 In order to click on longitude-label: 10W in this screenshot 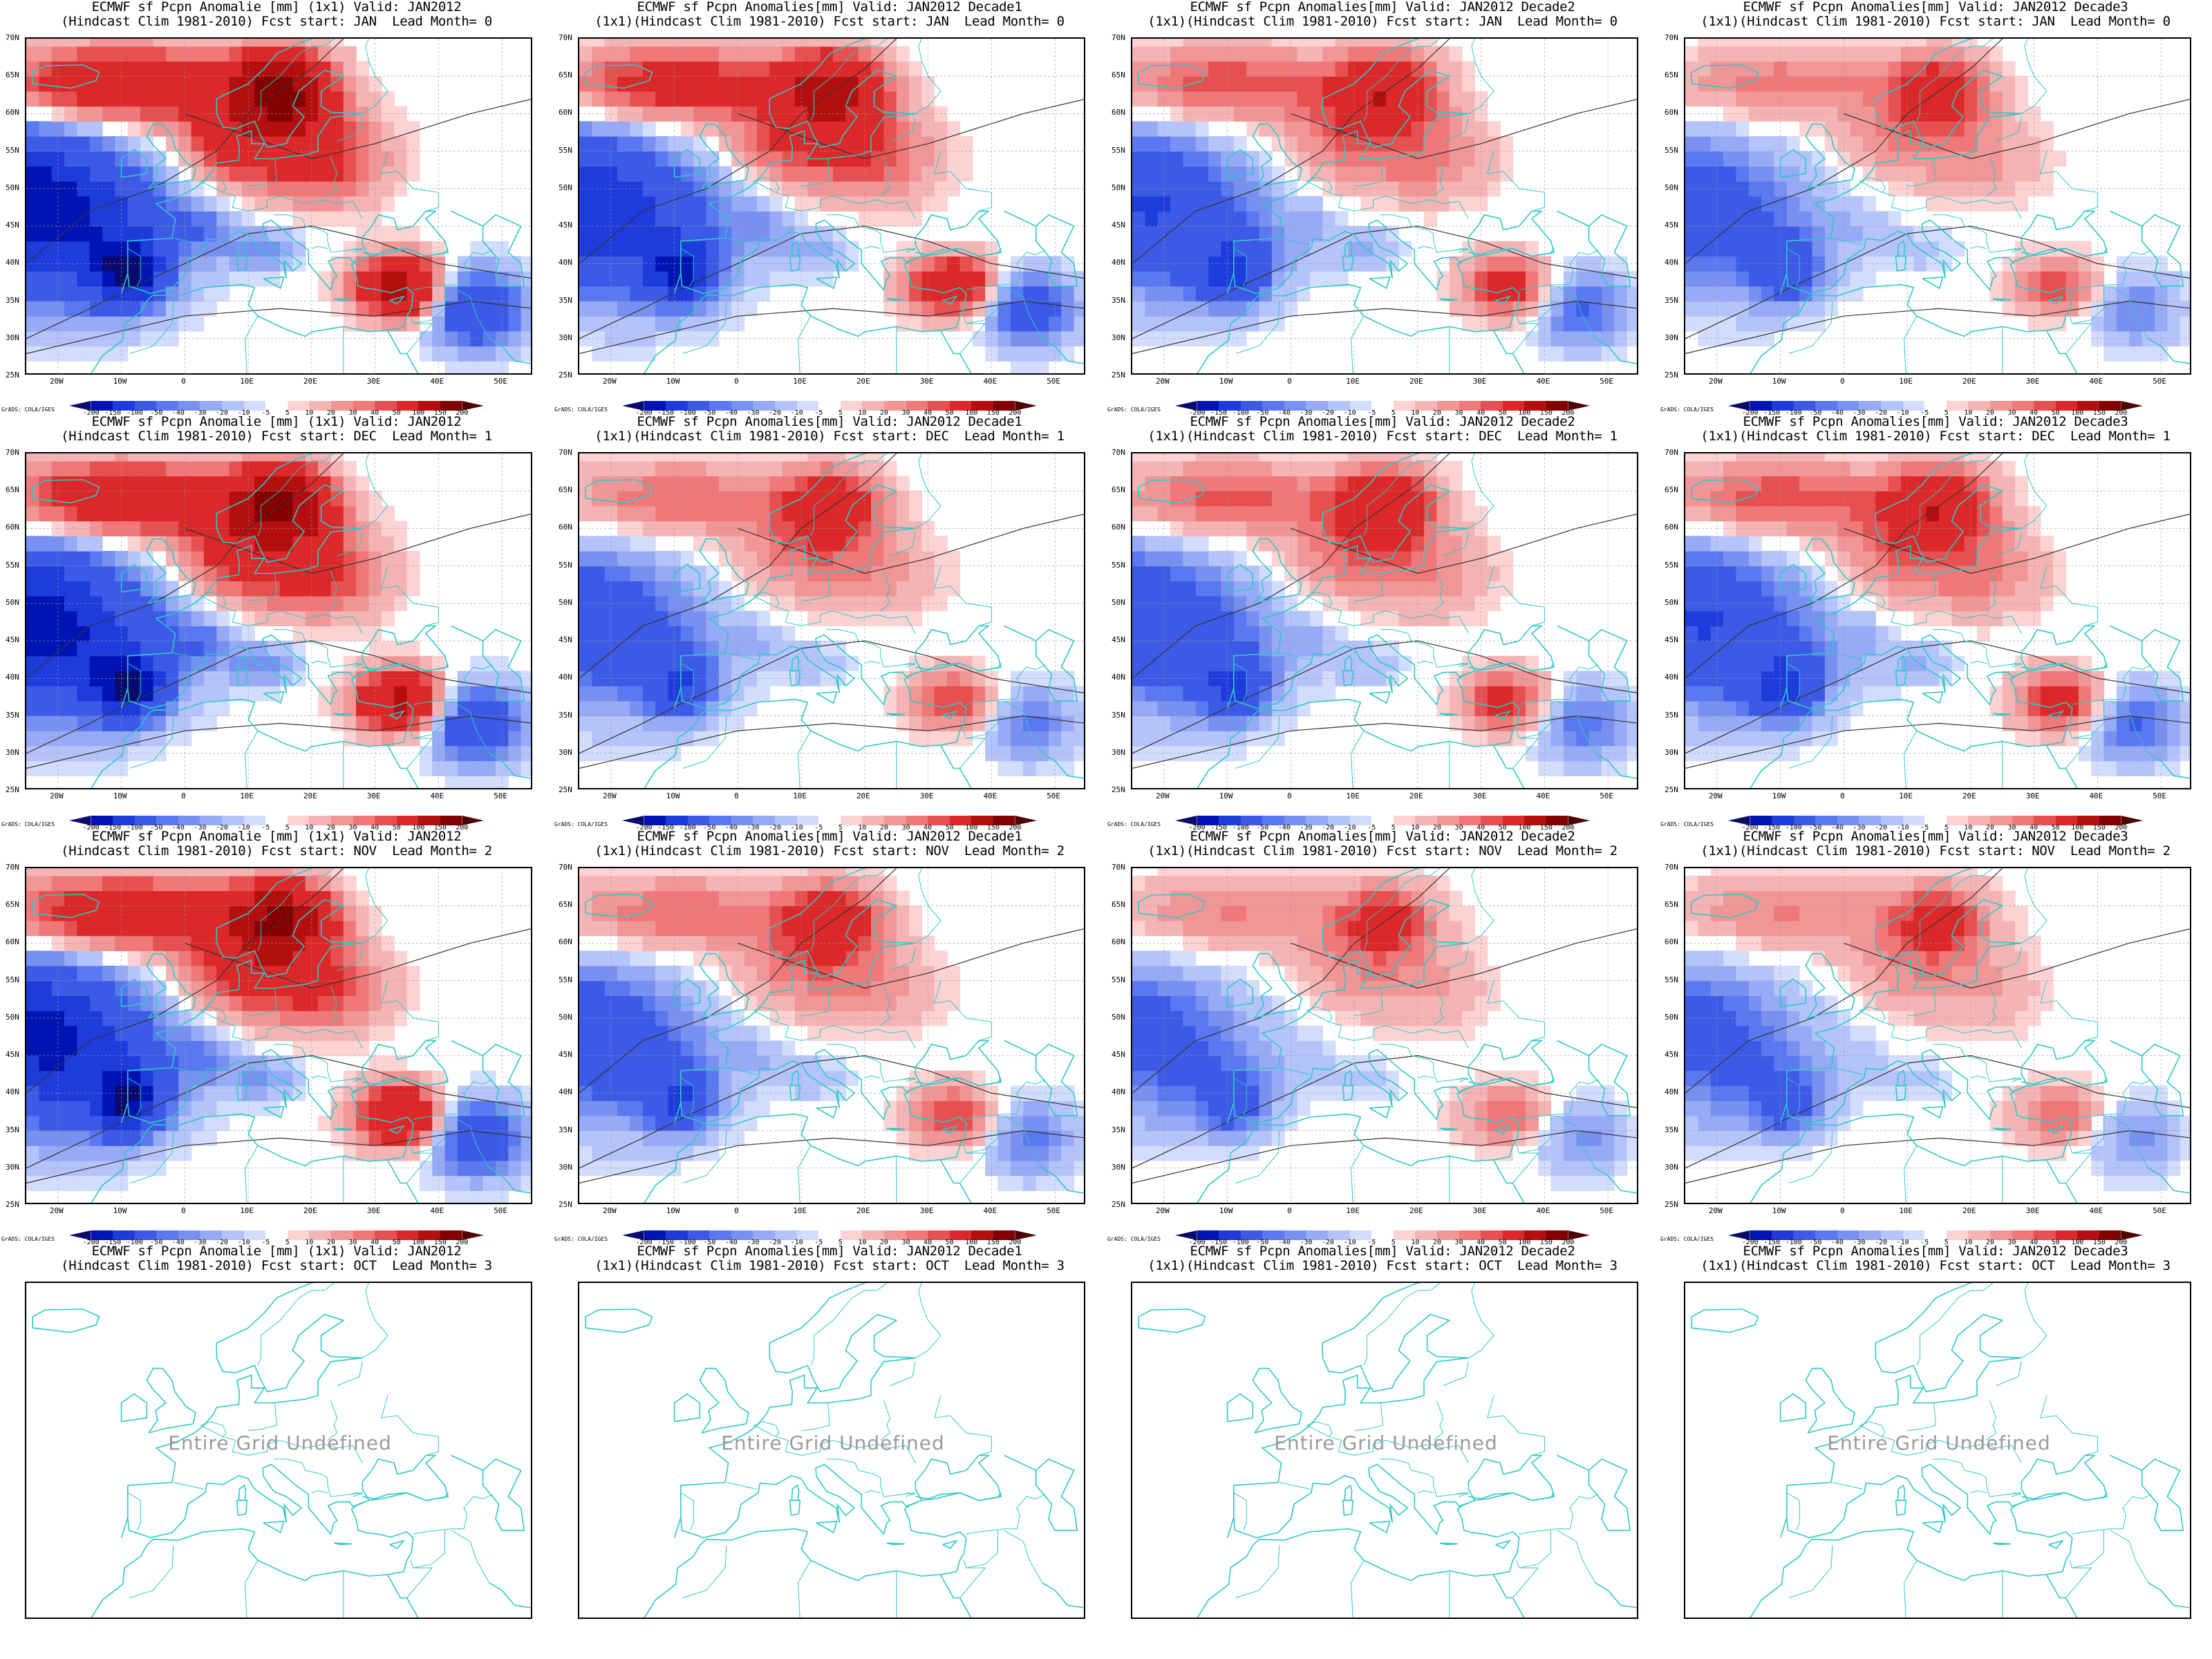, I will do `click(1226, 381)`.